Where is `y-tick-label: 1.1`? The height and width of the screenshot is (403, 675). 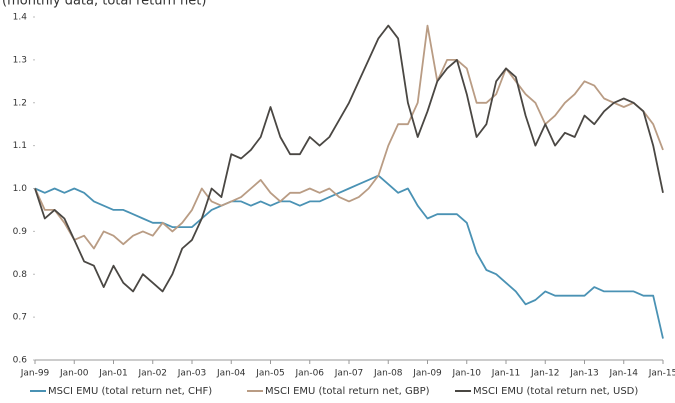 y-tick-label: 1.1 is located at coordinates (20, 146).